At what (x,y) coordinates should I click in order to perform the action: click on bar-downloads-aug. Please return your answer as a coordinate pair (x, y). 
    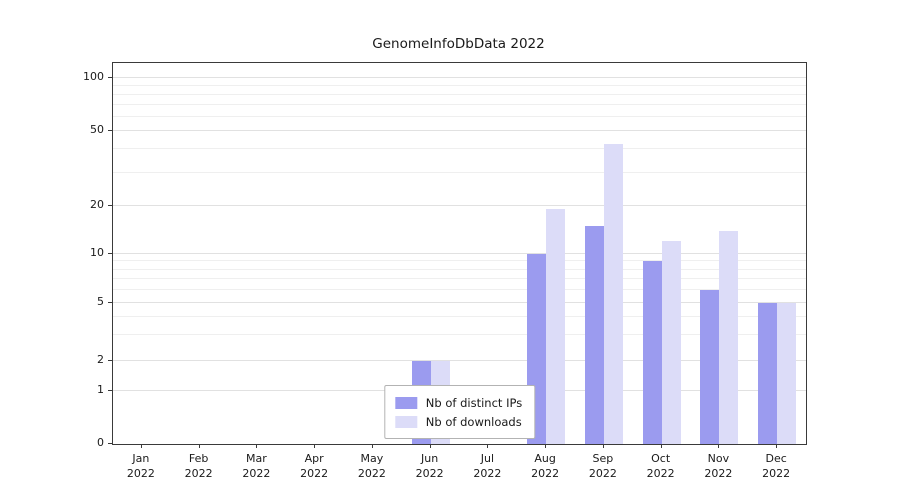
    Looking at the image, I should click on (556, 326).